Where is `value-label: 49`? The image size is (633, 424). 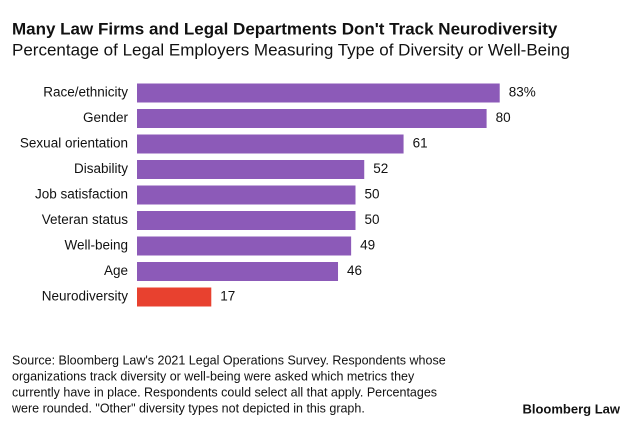
value-label: 49 is located at coordinates (367, 245).